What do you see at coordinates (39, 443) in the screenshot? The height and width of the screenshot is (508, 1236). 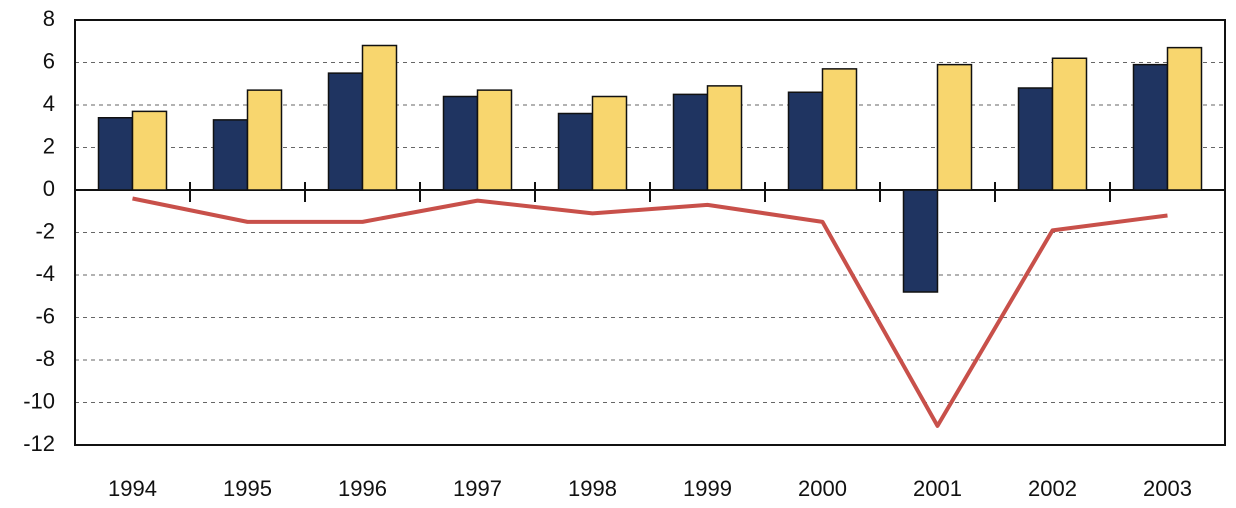 I see `y-tick-label: -12` at bounding box center [39, 443].